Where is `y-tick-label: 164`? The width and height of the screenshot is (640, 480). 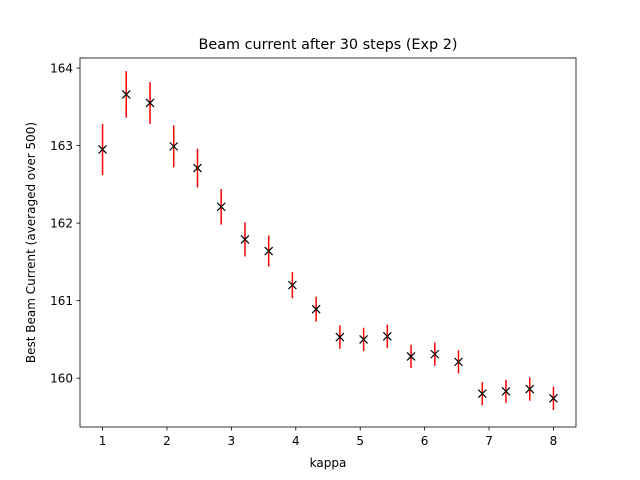 y-tick-label: 164 is located at coordinates (61, 68).